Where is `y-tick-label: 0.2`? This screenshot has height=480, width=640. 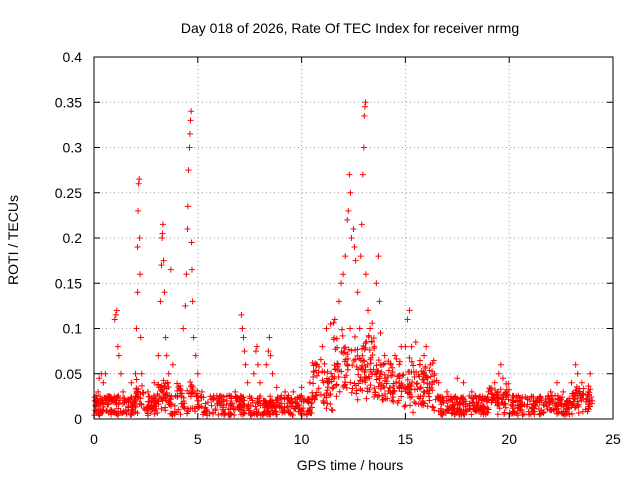
y-tick-label: 0.2 is located at coordinates (73, 238).